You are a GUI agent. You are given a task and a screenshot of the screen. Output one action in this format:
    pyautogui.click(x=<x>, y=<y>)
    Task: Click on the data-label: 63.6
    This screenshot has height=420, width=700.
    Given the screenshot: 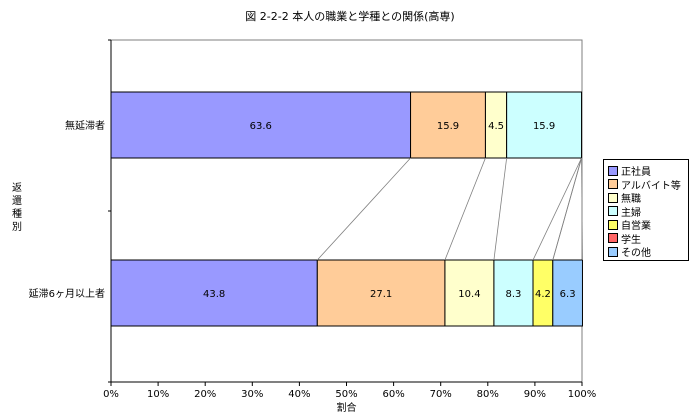 What is the action you would take?
    pyautogui.click(x=261, y=126)
    